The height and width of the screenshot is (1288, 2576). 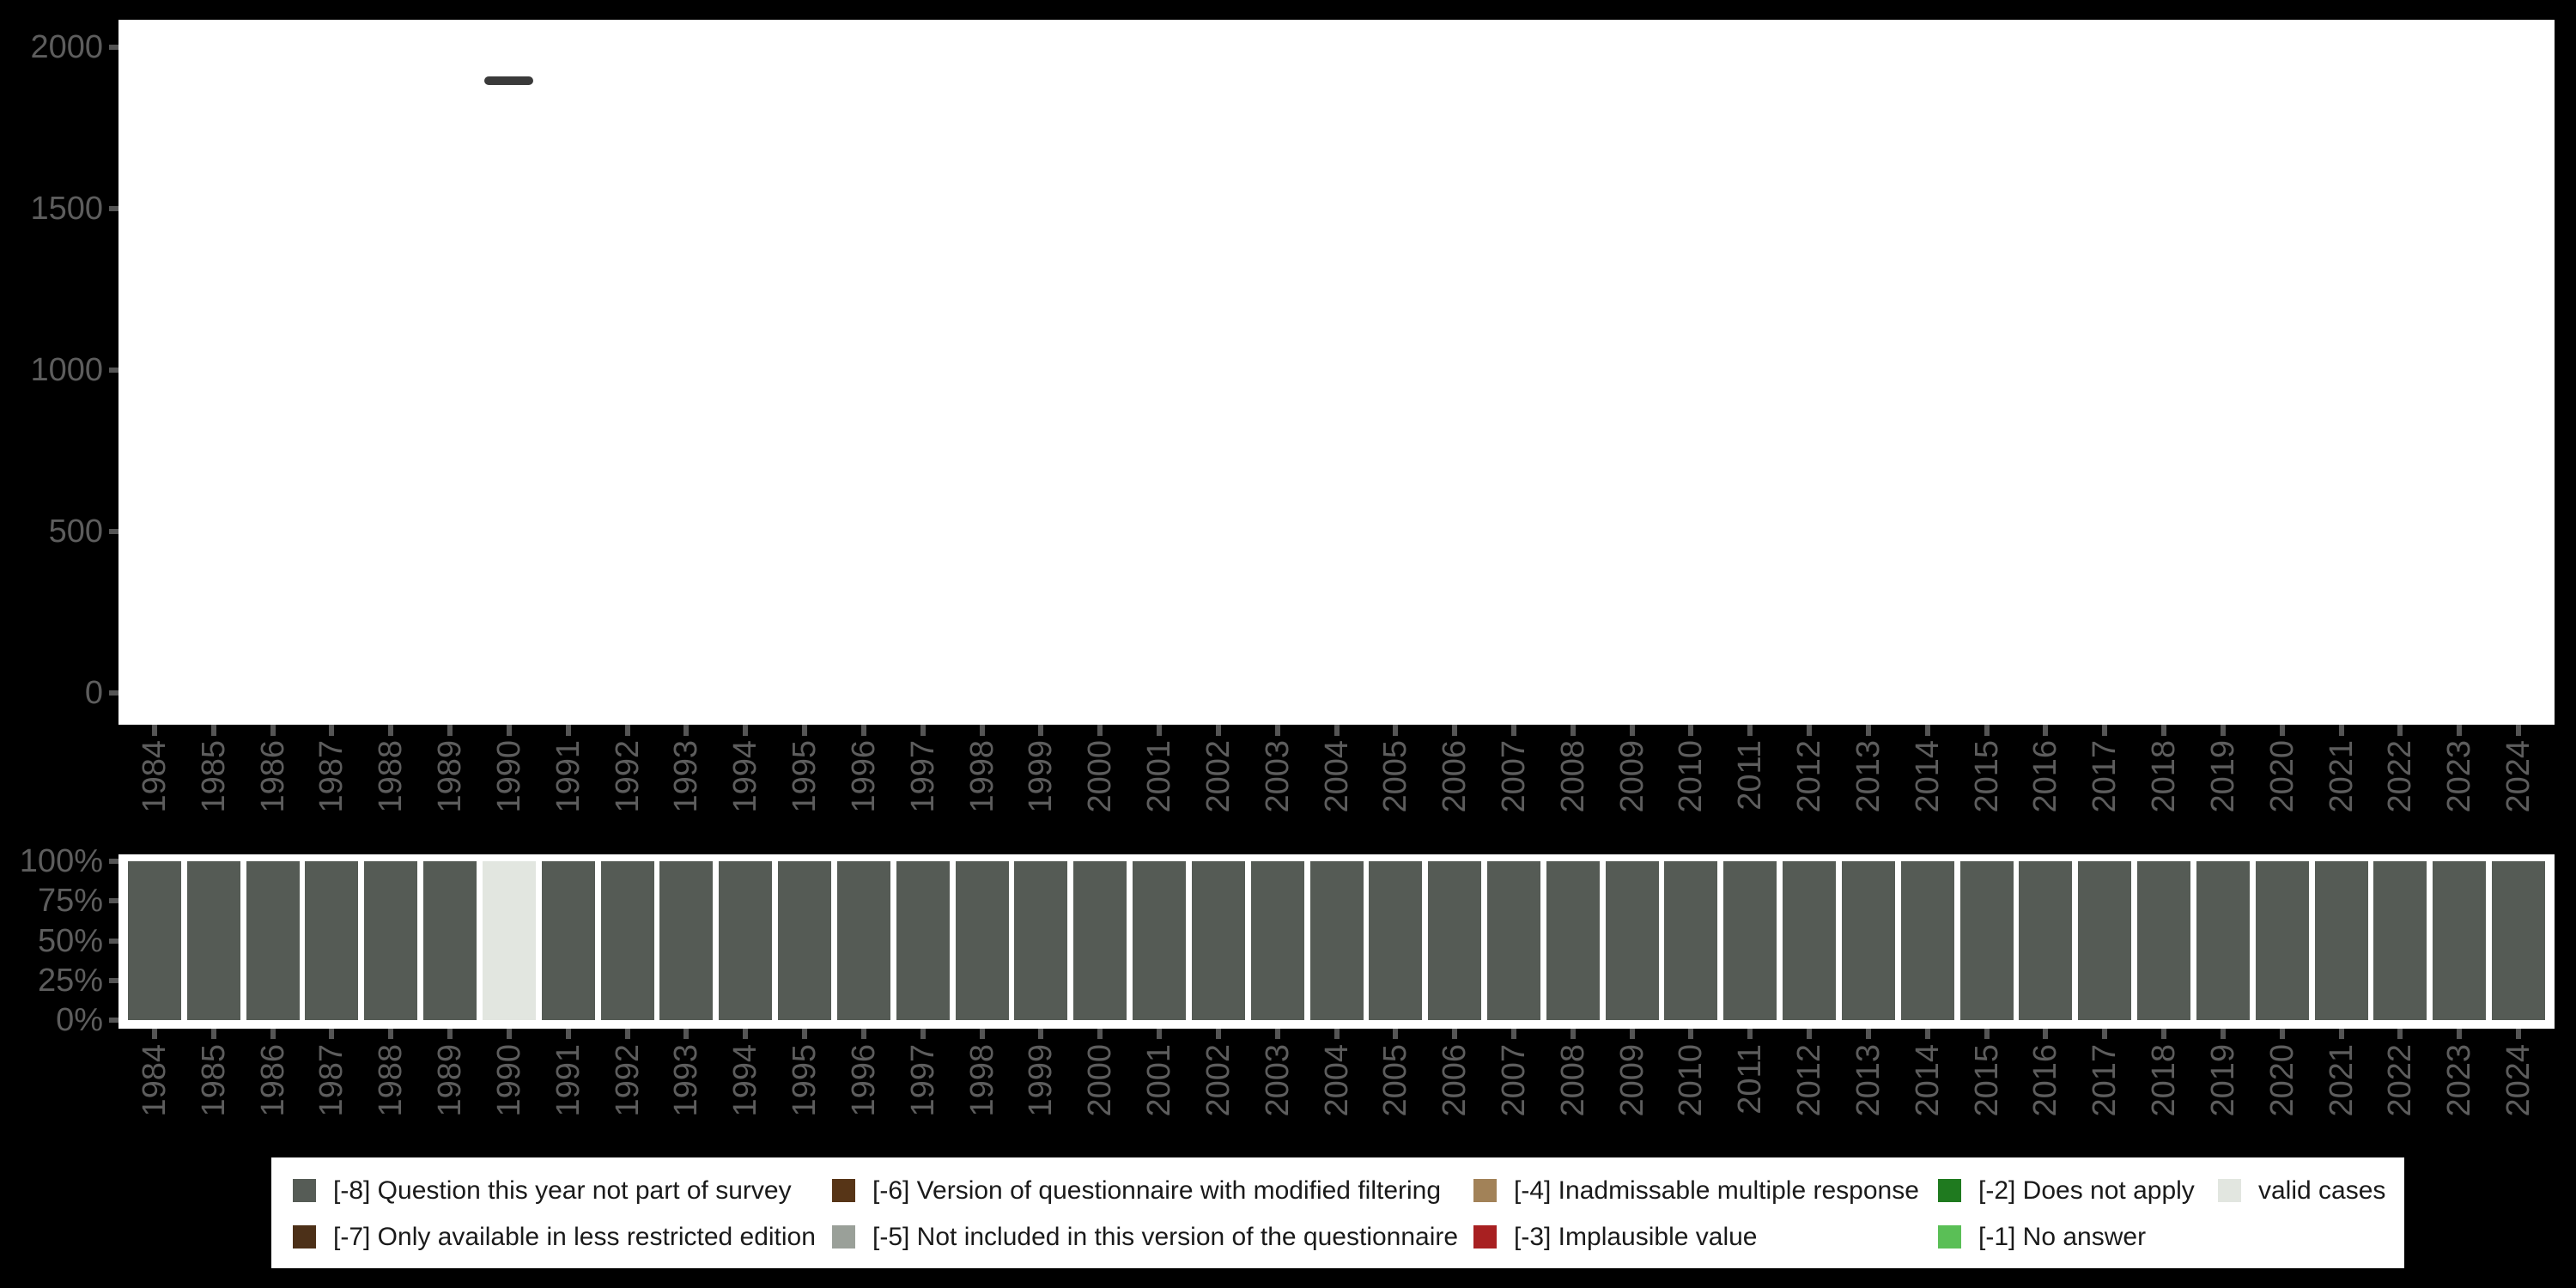 What do you see at coordinates (1868, 1080) in the screenshot?
I see `bottom-chart-year-label: 2013` at bounding box center [1868, 1080].